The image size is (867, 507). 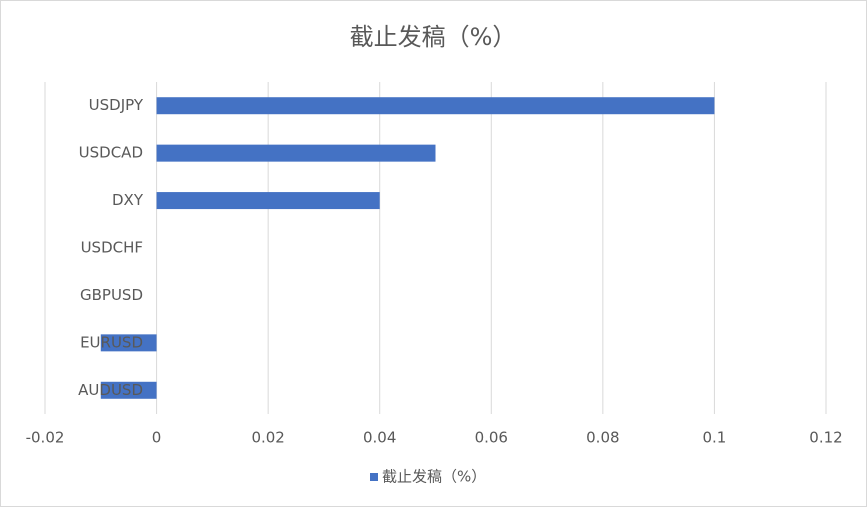 What do you see at coordinates (128, 200) in the screenshot?
I see `y-tick-label: DXY` at bounding box center [128, 200].